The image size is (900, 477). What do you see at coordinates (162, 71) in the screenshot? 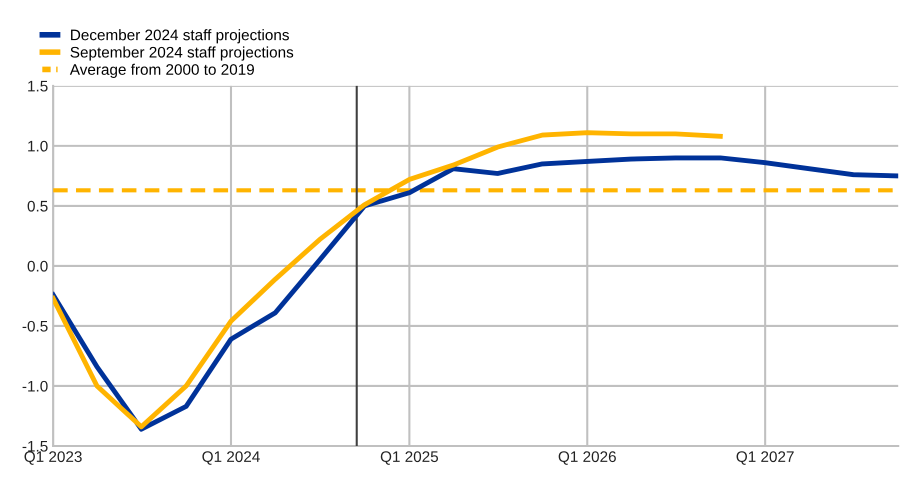
I see `legend-label: Average from 2000 to 2019` at bounding box center [162, 71].